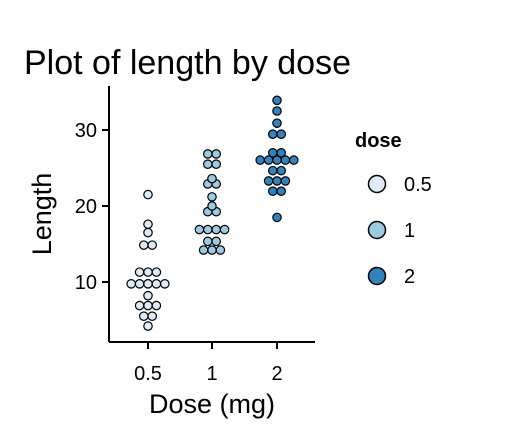 This screenshot has width=518, height=441. Describe the element at coordinates (86, 207) in the screenshot. I see `y-tick-label: 20` at that location.